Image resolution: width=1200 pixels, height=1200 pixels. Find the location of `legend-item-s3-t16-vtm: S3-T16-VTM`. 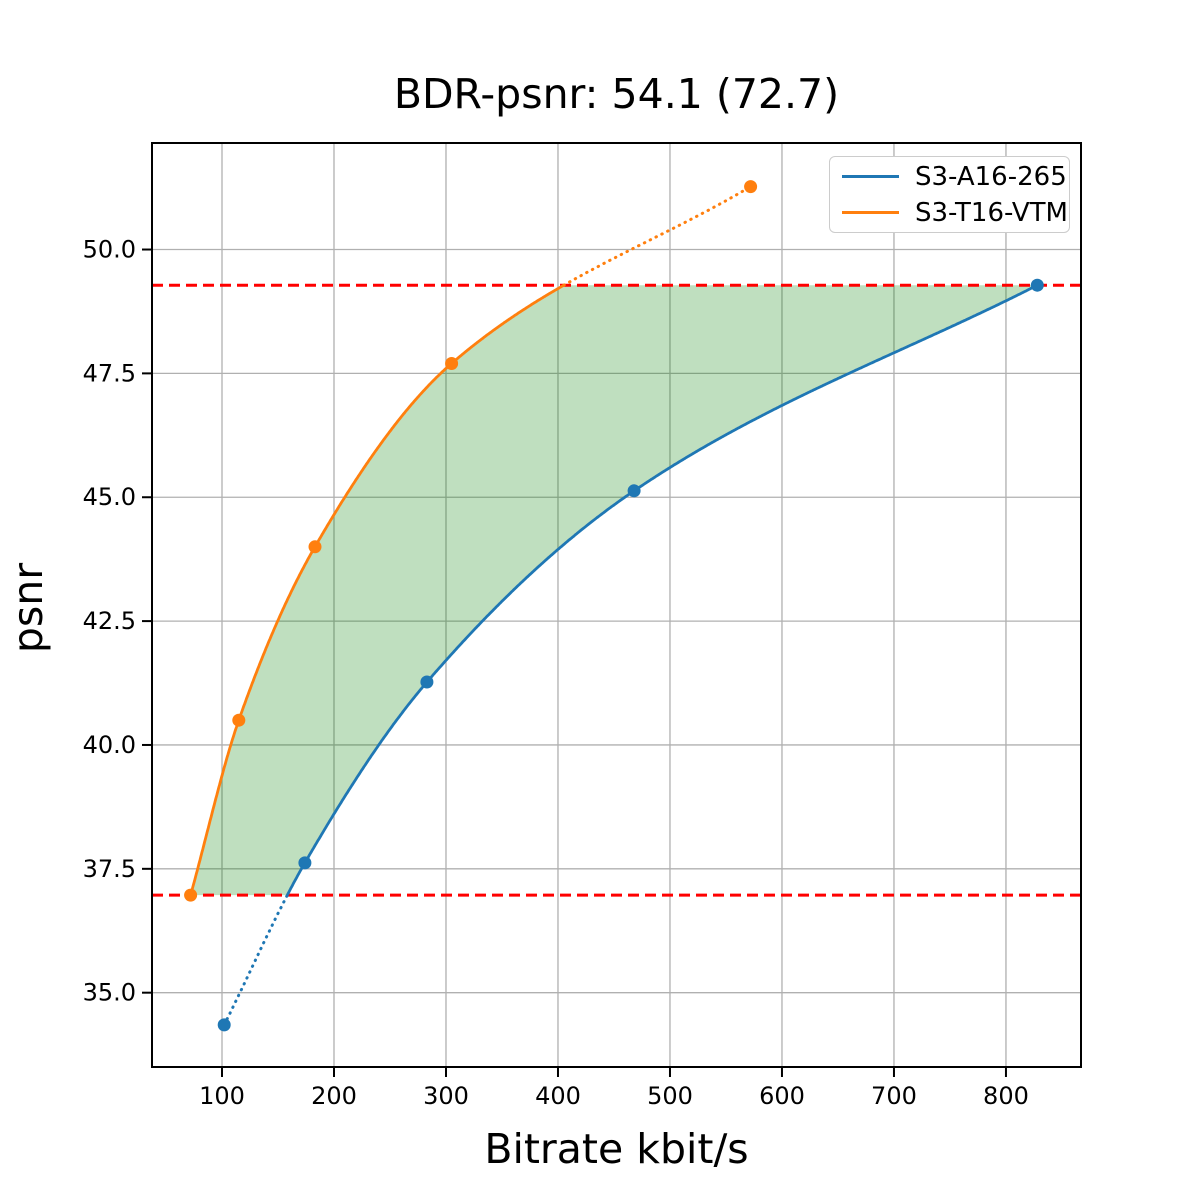

legend-item-s3-t16-vtm: S3-T16-VTM is located at coordinates (949, 212).